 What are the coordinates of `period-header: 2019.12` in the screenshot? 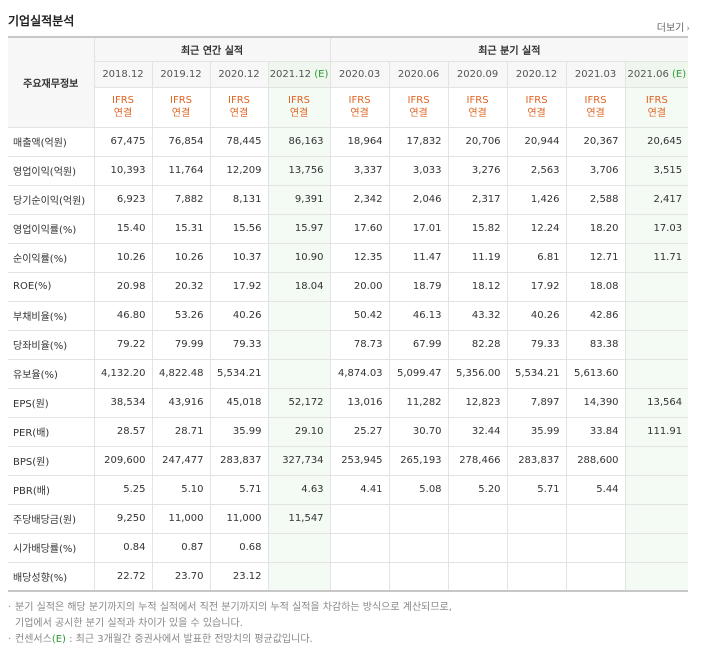 It's located at (181, 74).